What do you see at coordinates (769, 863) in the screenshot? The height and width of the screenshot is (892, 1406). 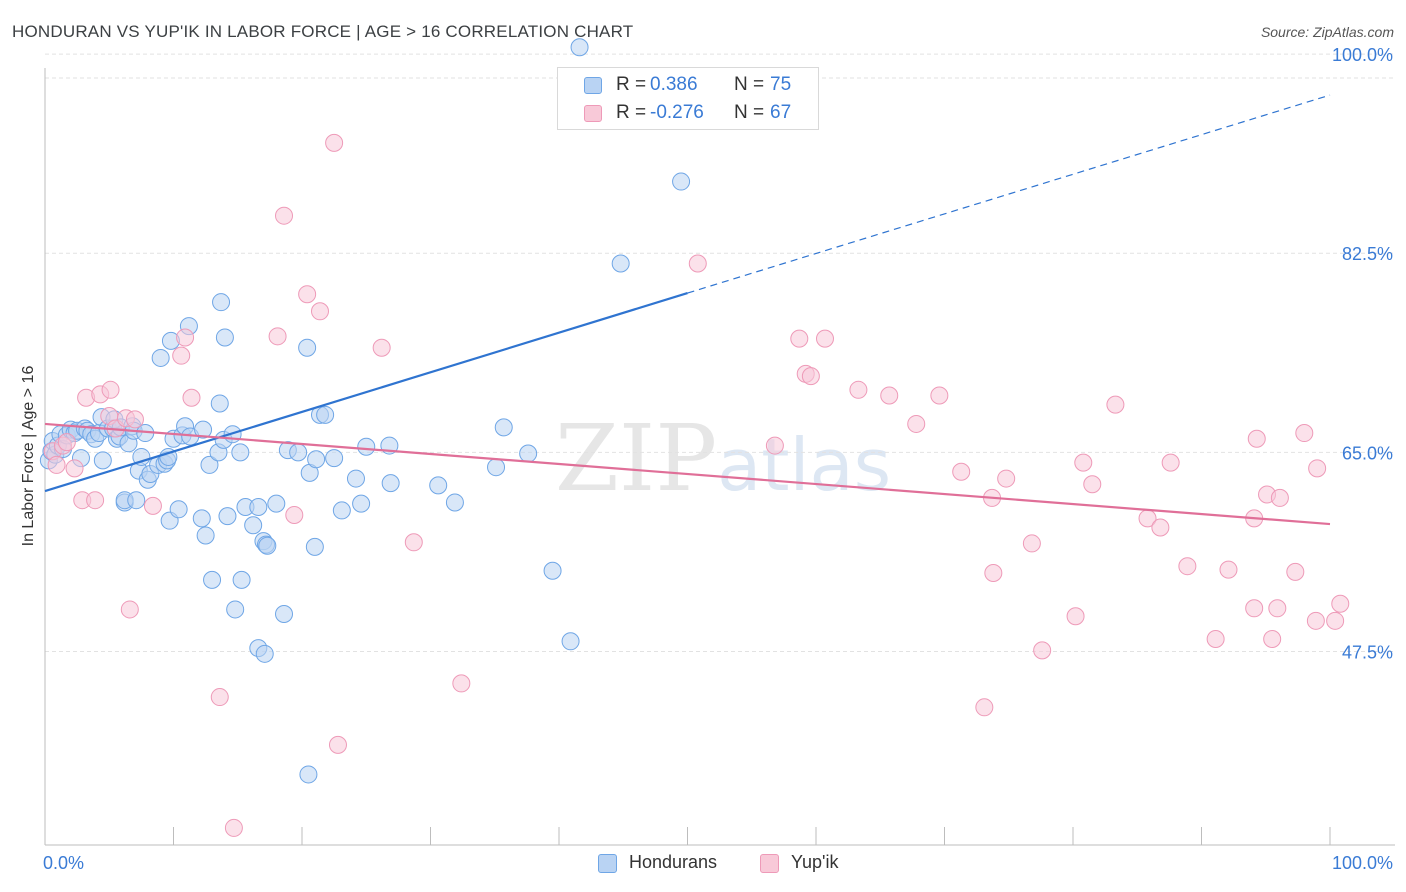 I see `yupik-legend-swatch` at bounding box center [769, 863].